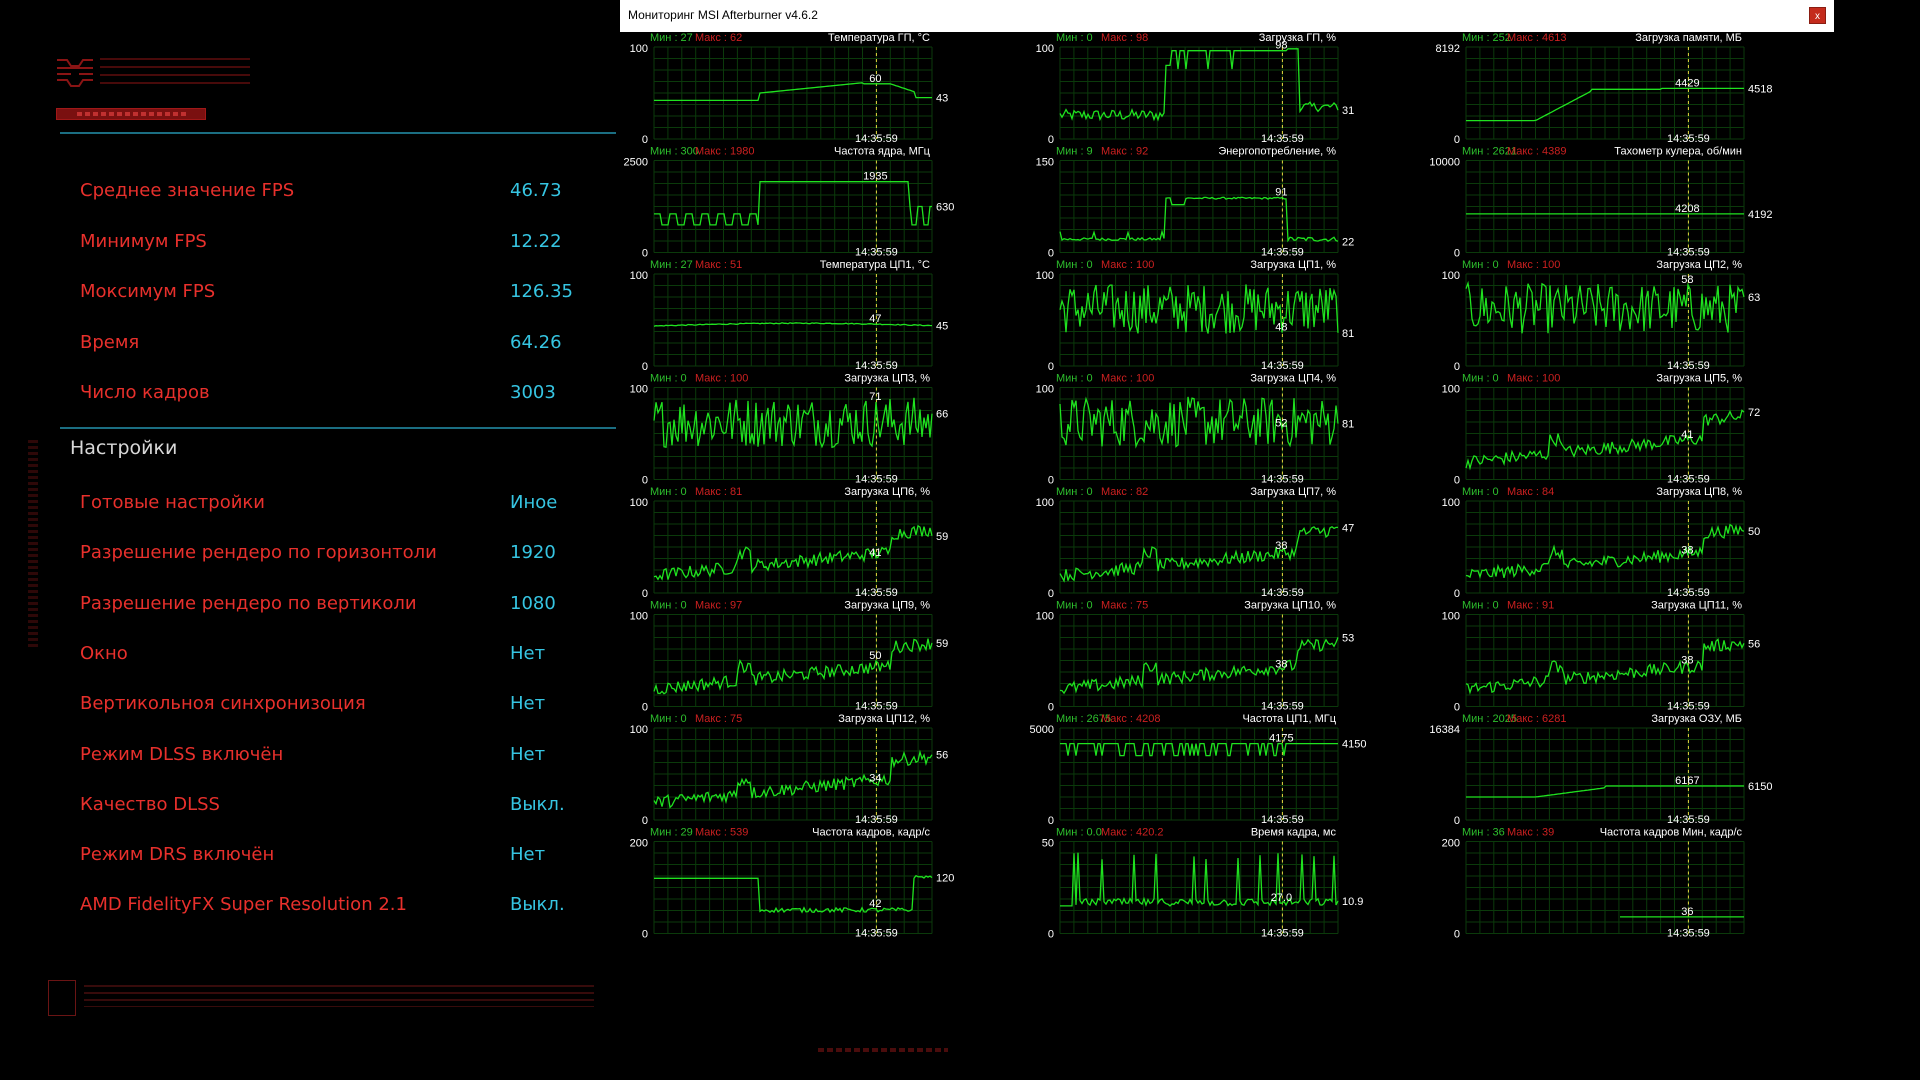 The width and height of the screenshot is (1920, 1080). Describe the element at coordinates (875, 319) in the screenshot. I see `graph-cursor-value: 47` at that location.